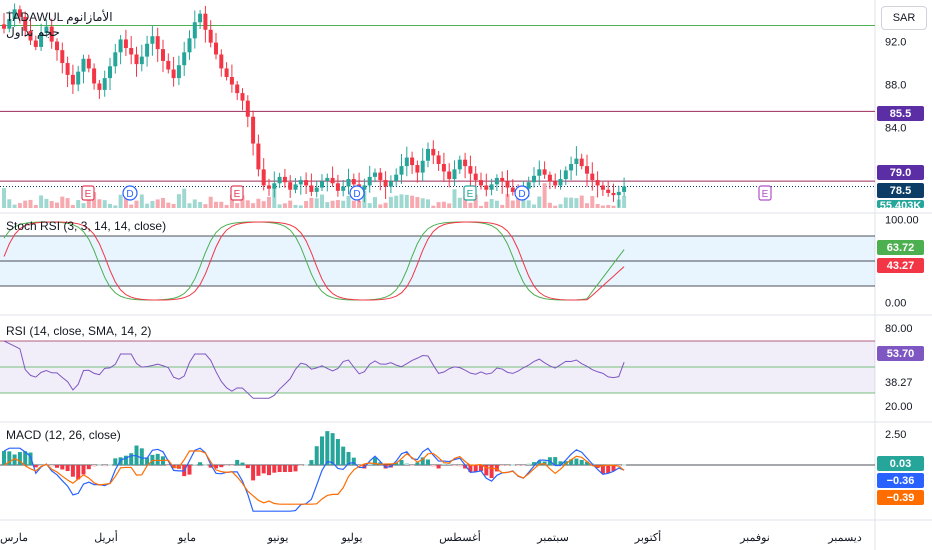 The image size is (932, 550). I want to click on time-axis-label: أغسطس, so click(460, 537).